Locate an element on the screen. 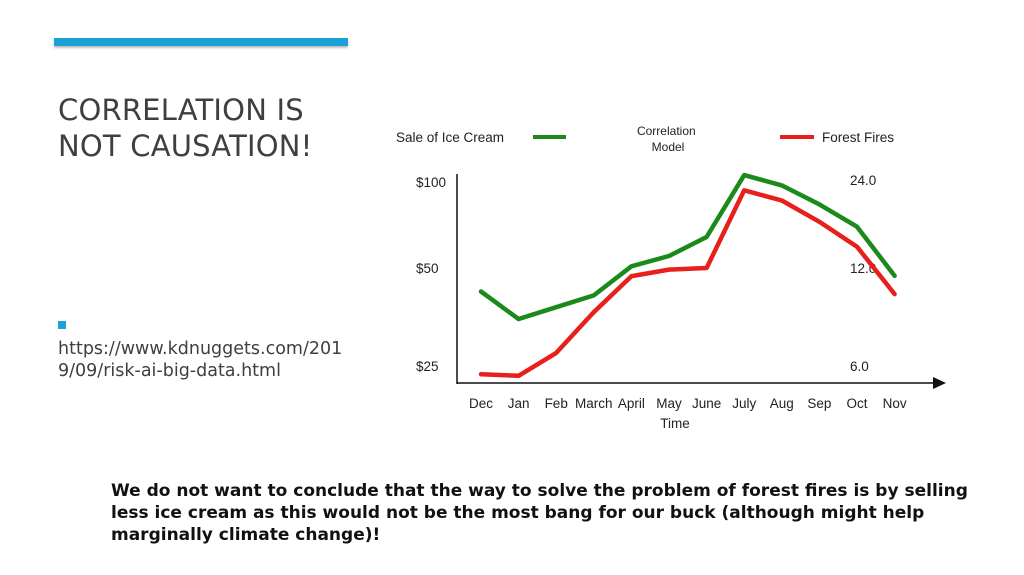  x-tick-label: March is located at coordinates (594, 403).